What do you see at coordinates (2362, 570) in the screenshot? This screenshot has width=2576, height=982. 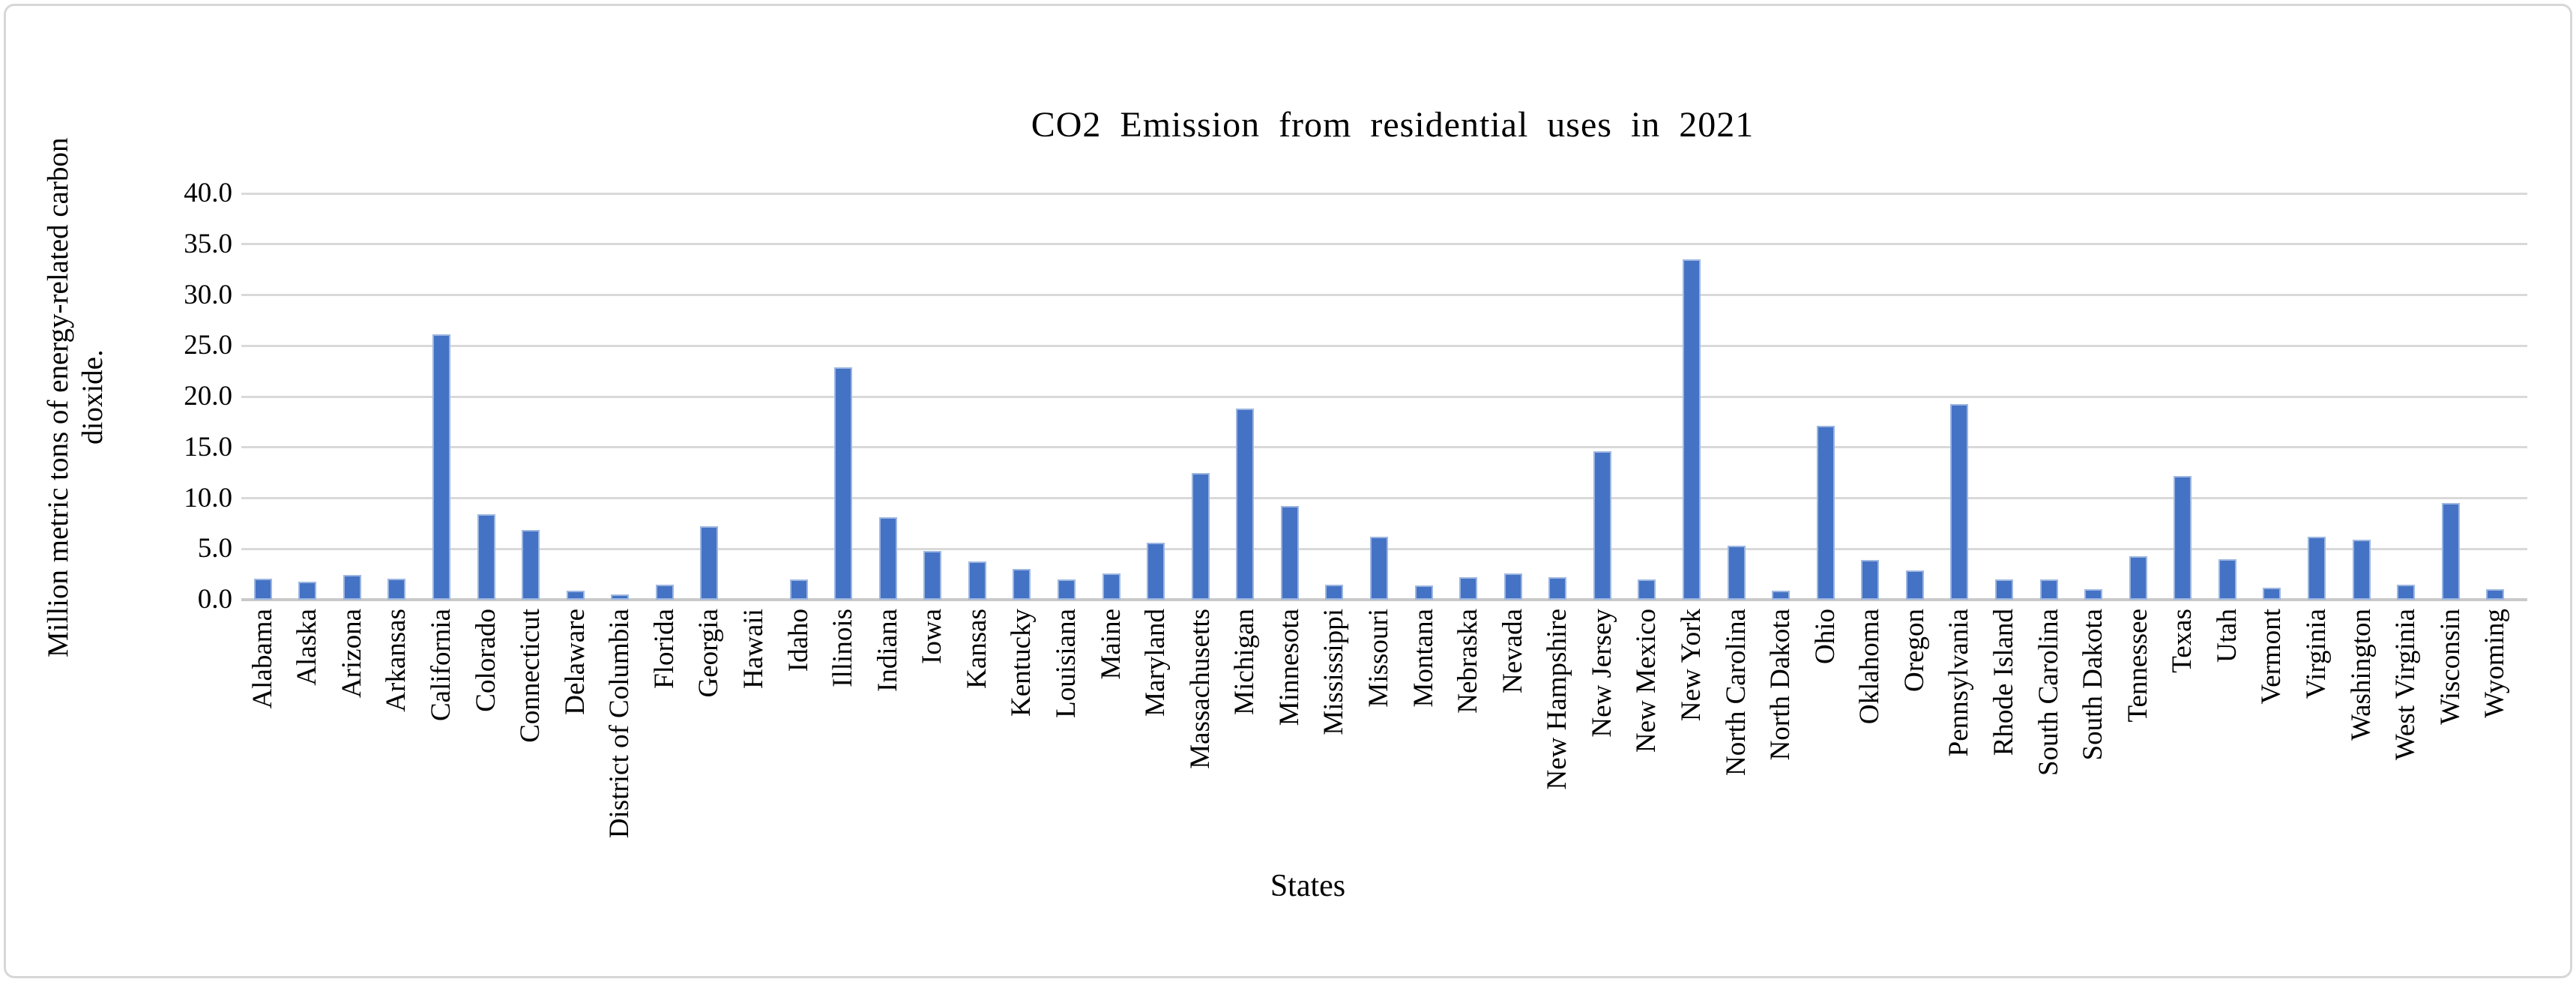 I see `bar-washington` at bounding box center [2362, 570].